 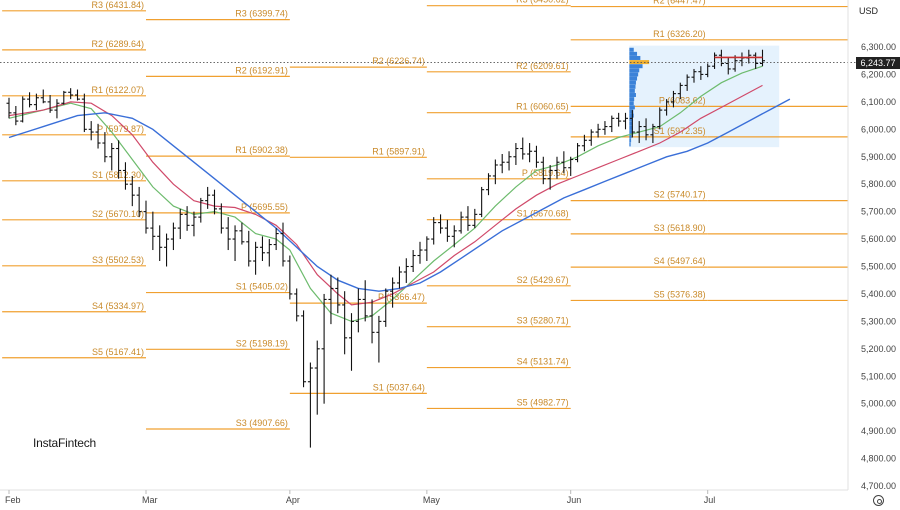 I want to click on volume-profile, so click(x=639, y=97).